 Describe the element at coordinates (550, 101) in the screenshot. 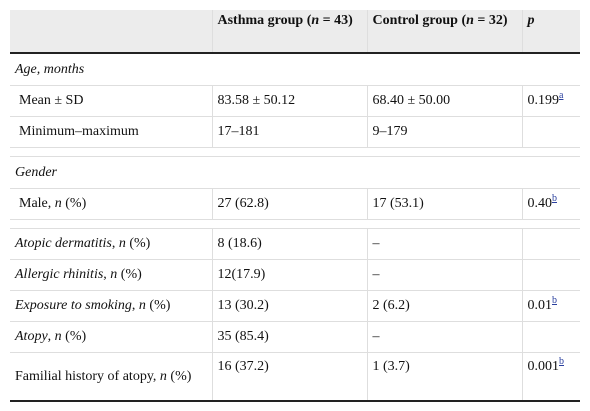

I see `cell-mean-p: 0.199a` at that location.